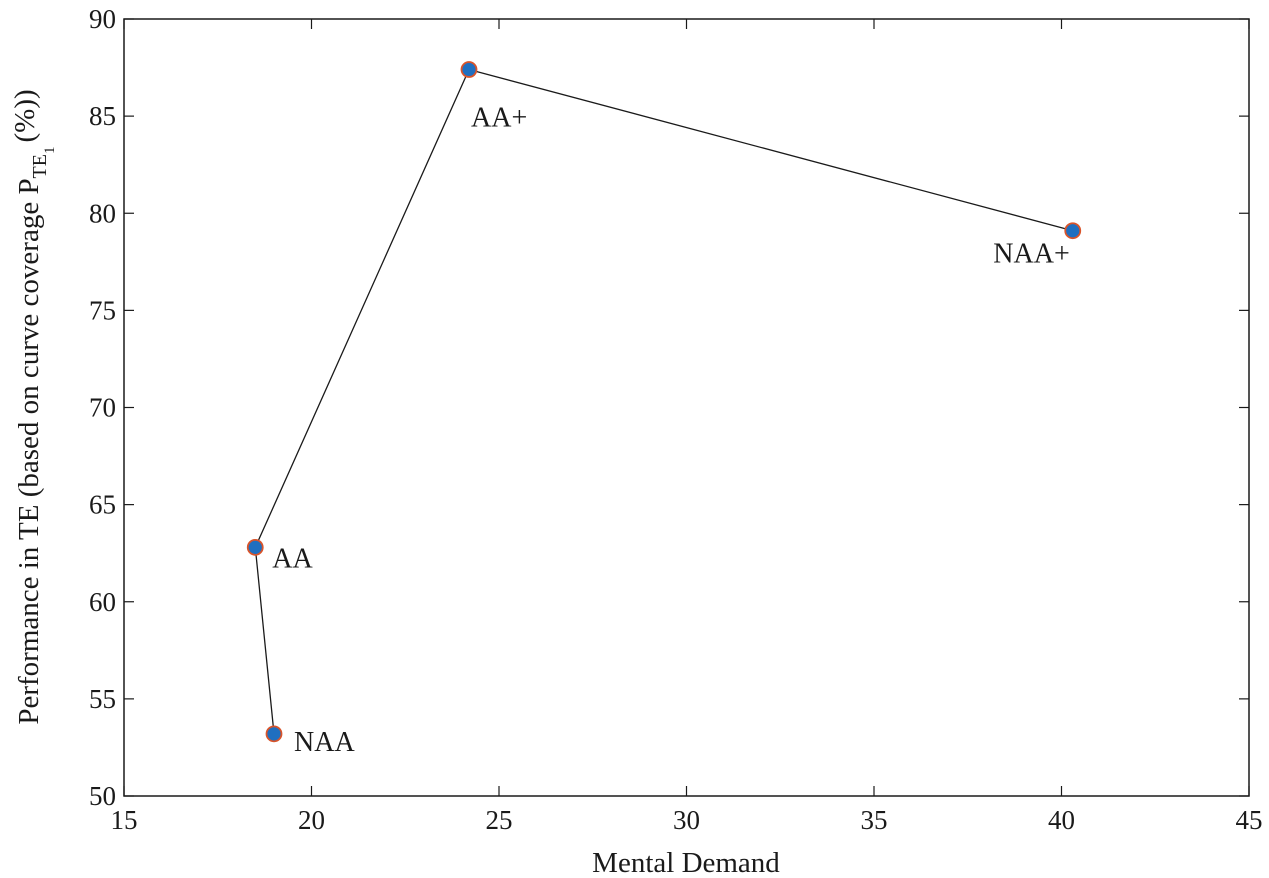  I want to click on data-label: AA+, so click(499, 118).